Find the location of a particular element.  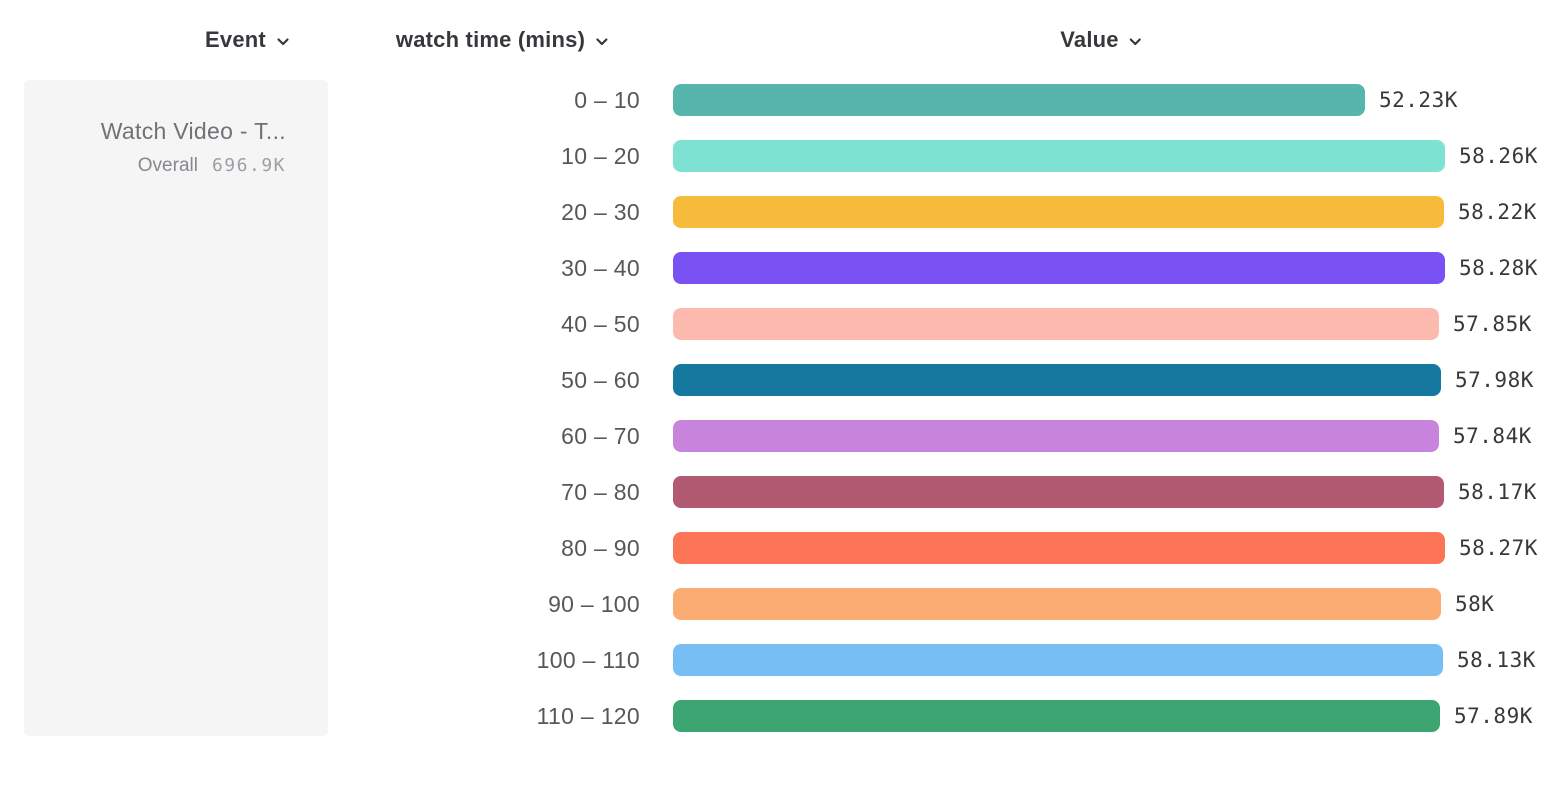

category-label: 50 – 60 is located at coordinates (600, 379).